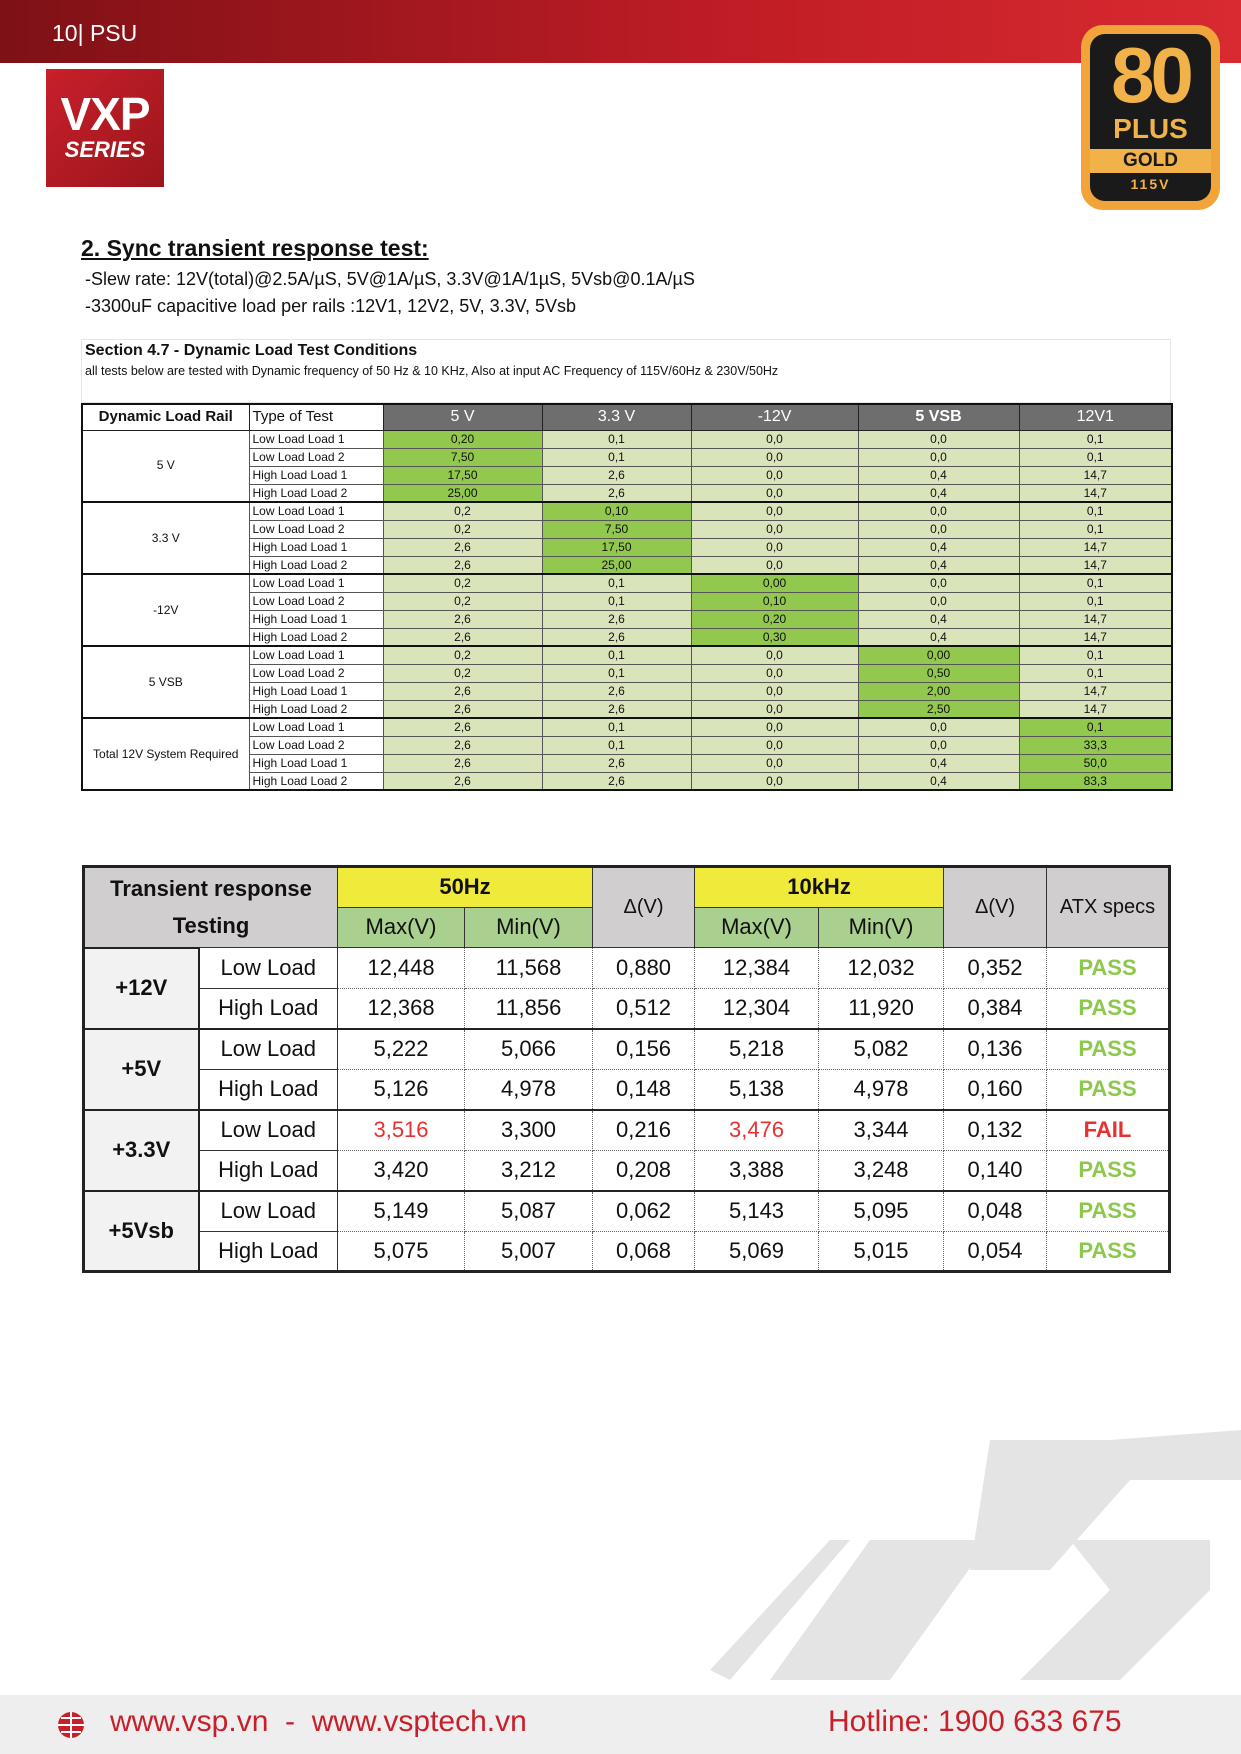 The height and width of the screenshot is (1754, 1241). Describe the element at coordinates (165, 538) in the screenshot. I see `rail-cell: 3.3 V` at that location.